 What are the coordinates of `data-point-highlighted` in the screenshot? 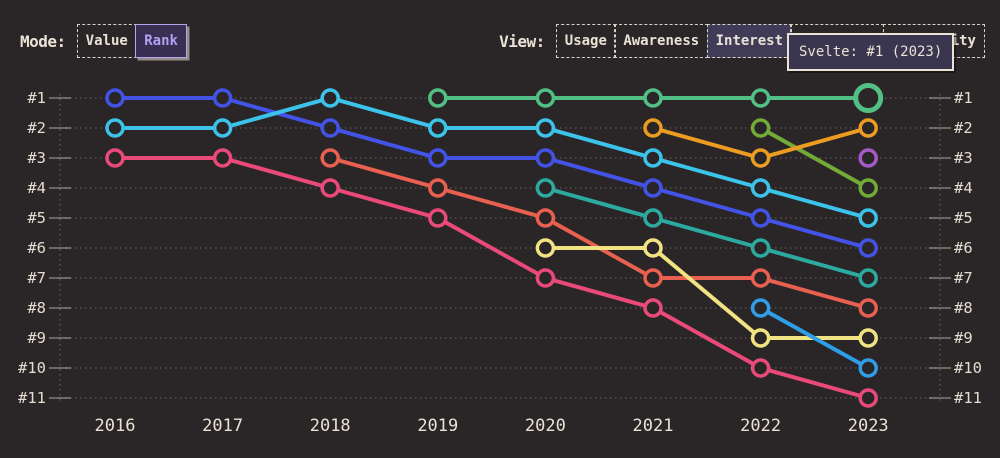 It's located at (868, 98).